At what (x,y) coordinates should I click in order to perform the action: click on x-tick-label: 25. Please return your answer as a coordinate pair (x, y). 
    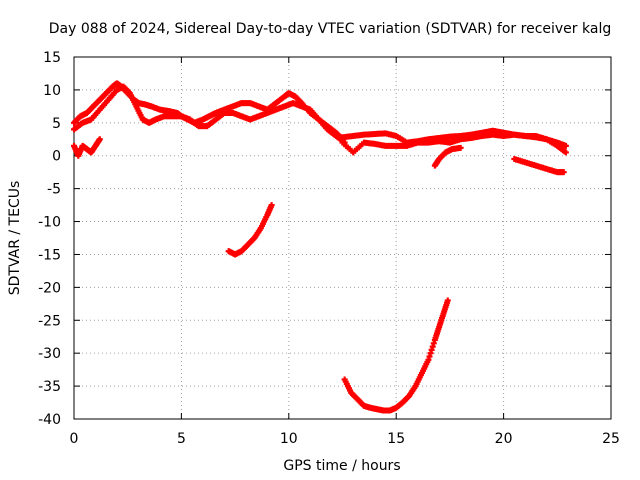
    Looking at the image, I should click on (611, 439).